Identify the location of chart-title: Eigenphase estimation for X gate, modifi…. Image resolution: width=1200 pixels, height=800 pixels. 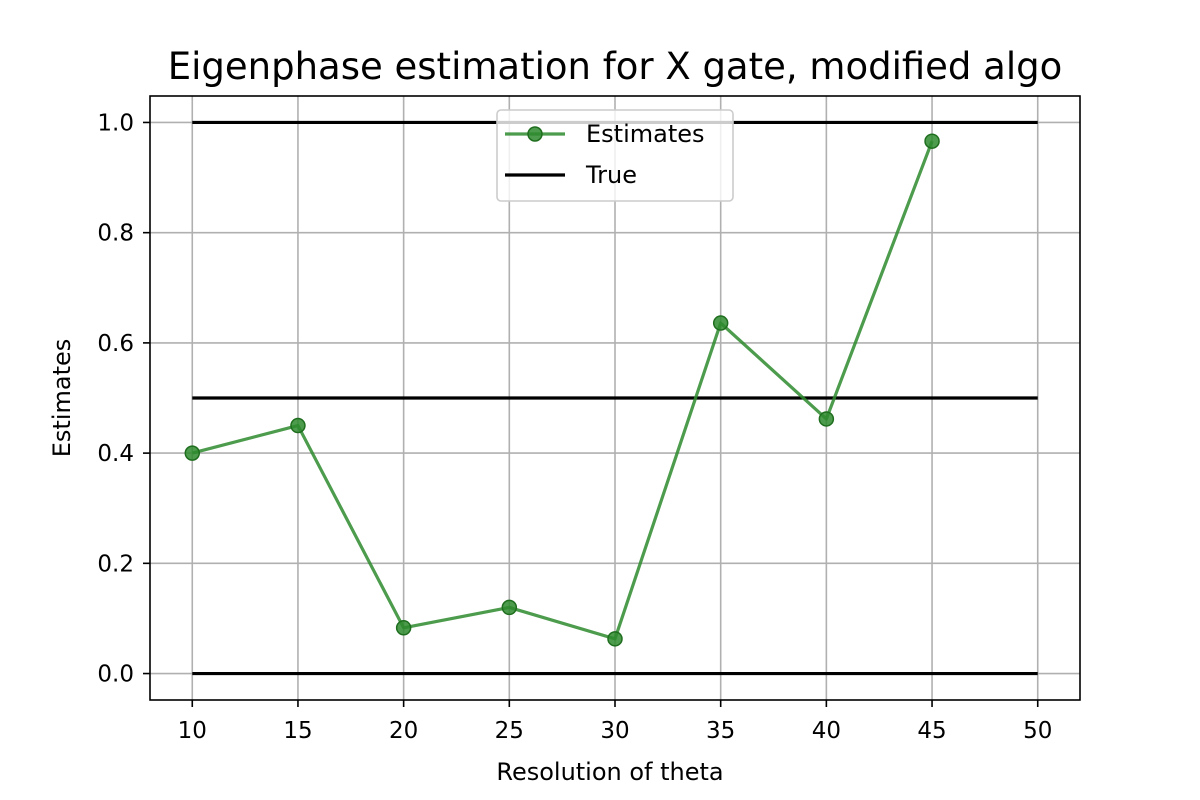
(615, 66).